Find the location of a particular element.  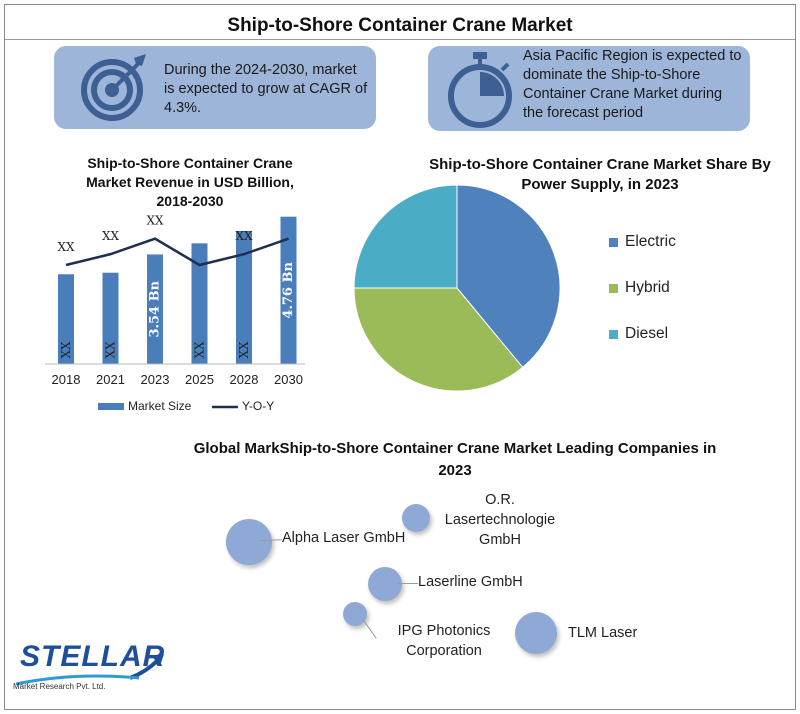

legend-label: Diesel is located at coordinates (647, 333).